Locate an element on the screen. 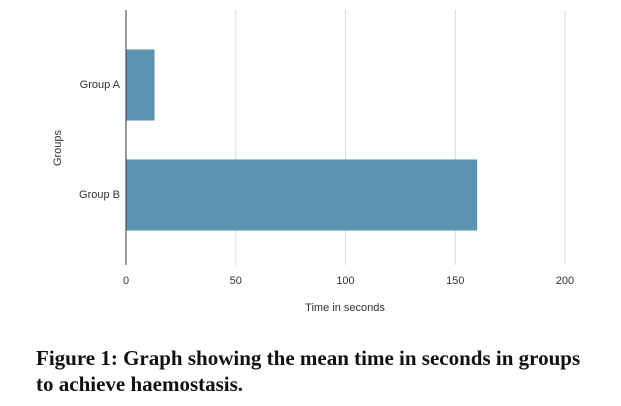  x-axis-label: Time in seconds is located at coordinates (345, 308).